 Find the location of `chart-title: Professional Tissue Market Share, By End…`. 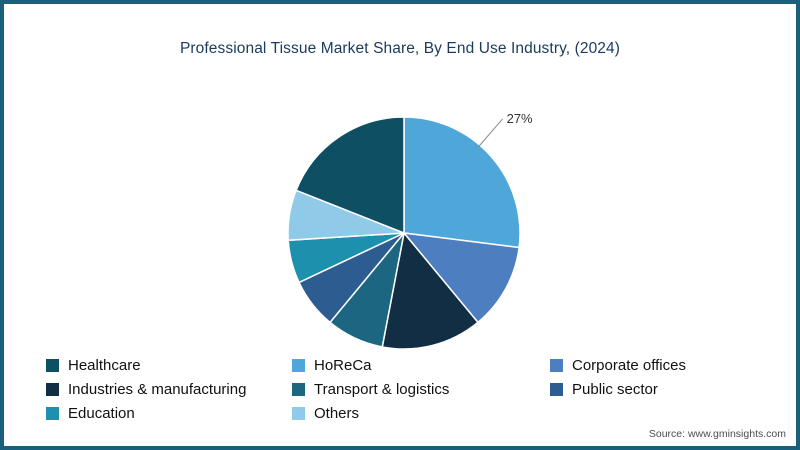

chart-title: Professional Tissue Market Share, By End… is located at coordinates (399, 48).